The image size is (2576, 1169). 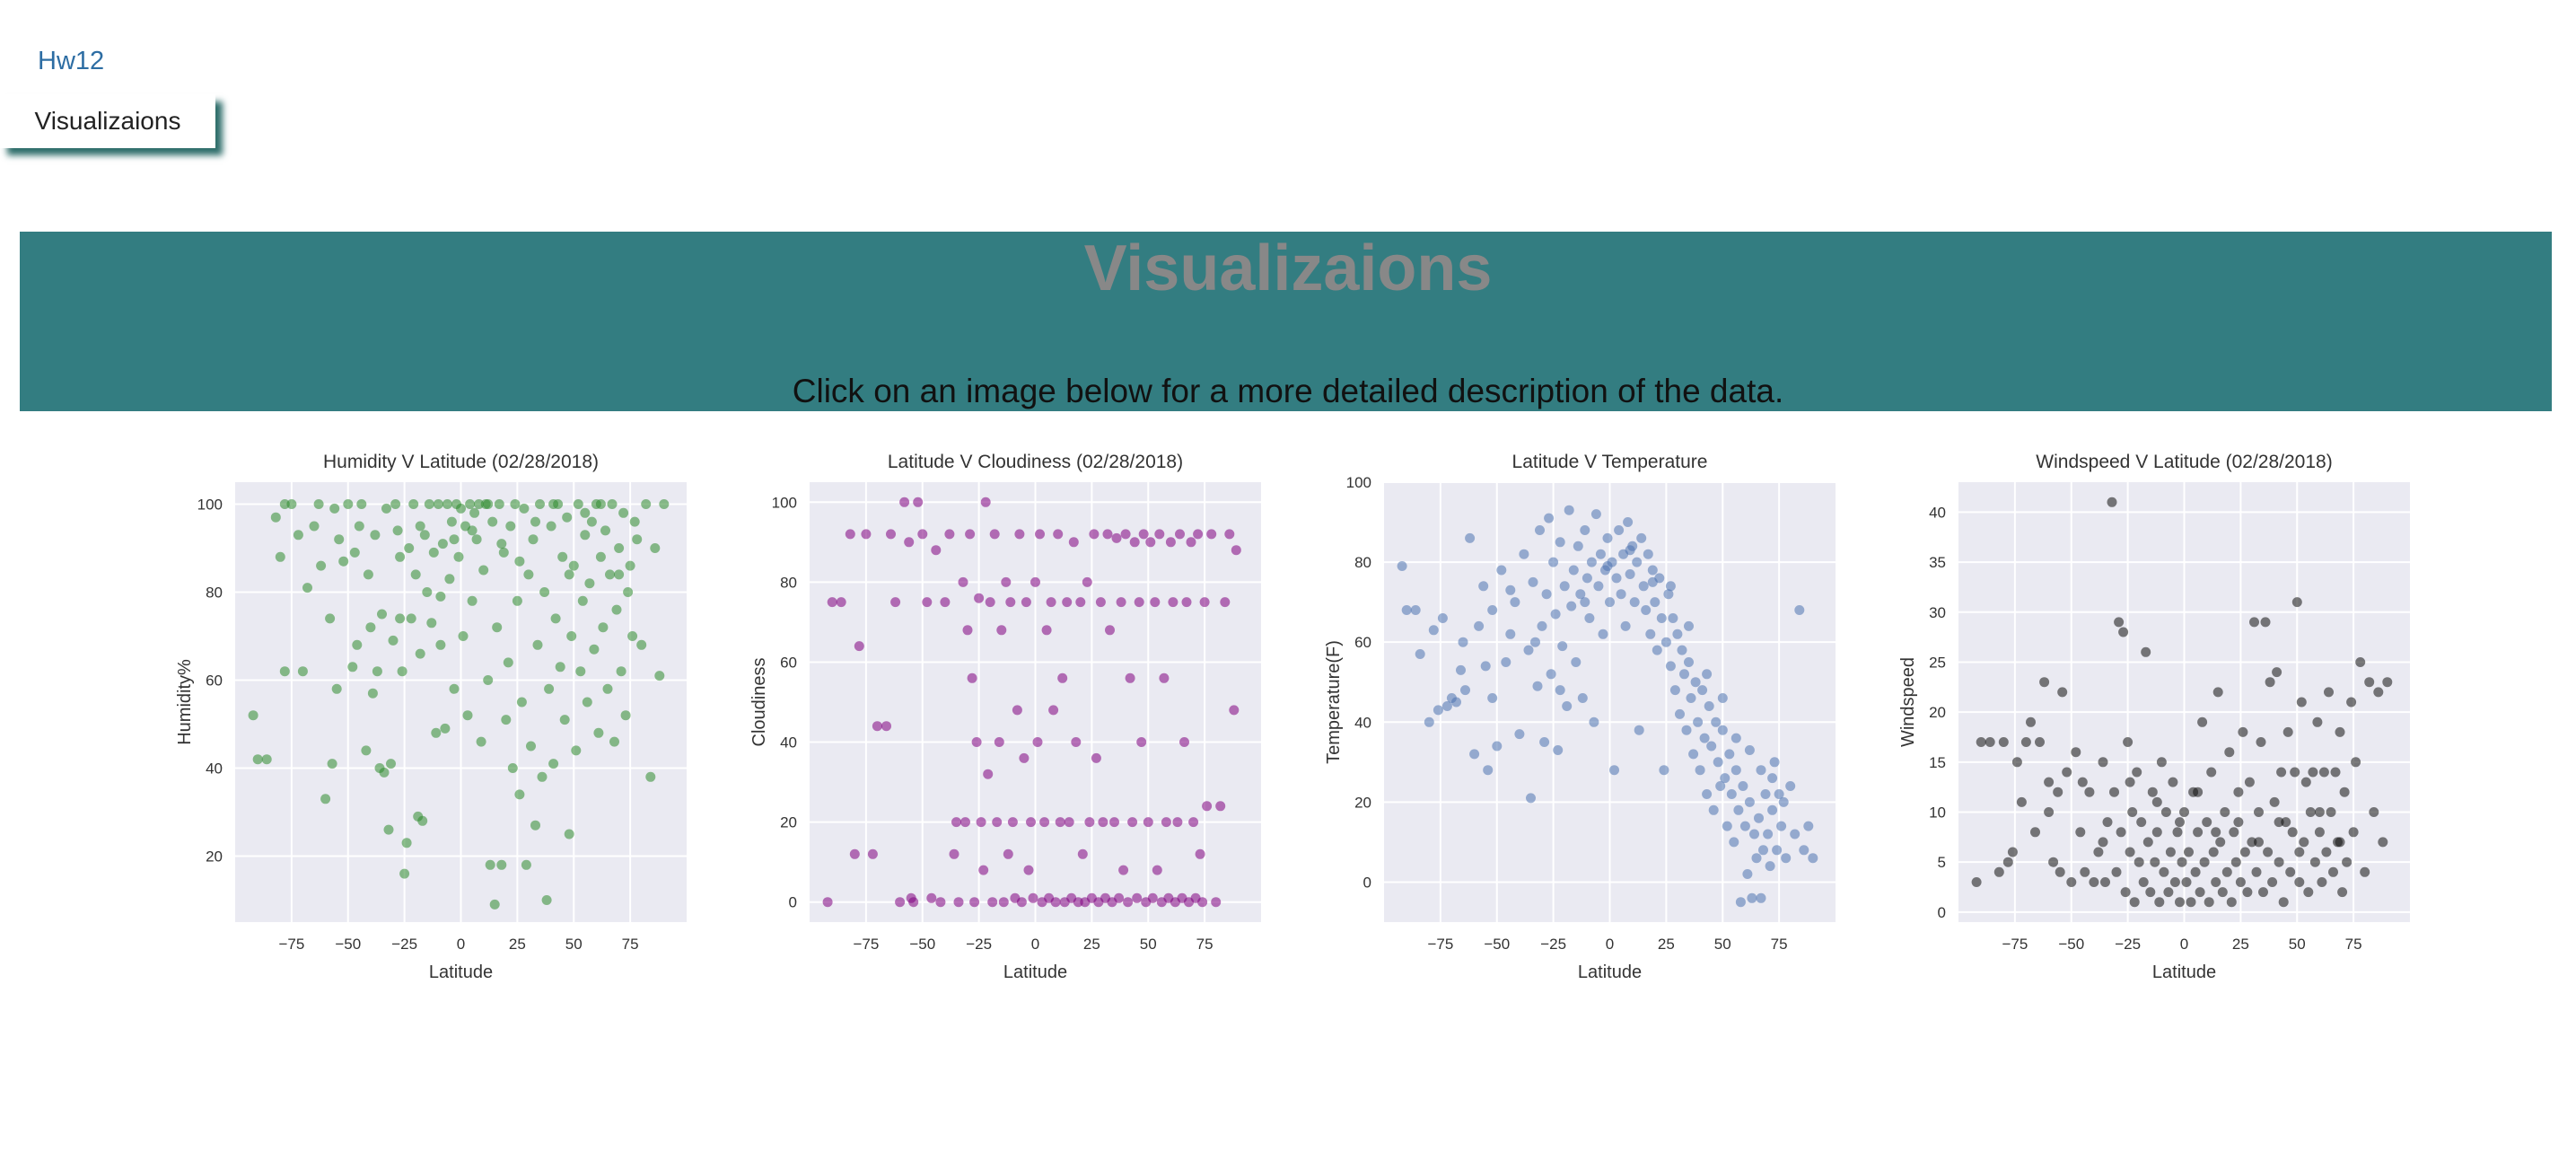 I want to click on y-tick-label: 5, so click(x=1942, y=862).